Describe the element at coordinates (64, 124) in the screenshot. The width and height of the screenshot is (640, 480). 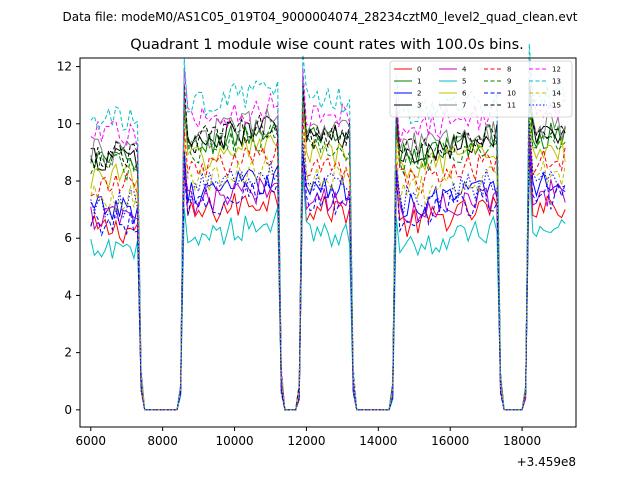
I see `y-tick-label: 10` at that location.